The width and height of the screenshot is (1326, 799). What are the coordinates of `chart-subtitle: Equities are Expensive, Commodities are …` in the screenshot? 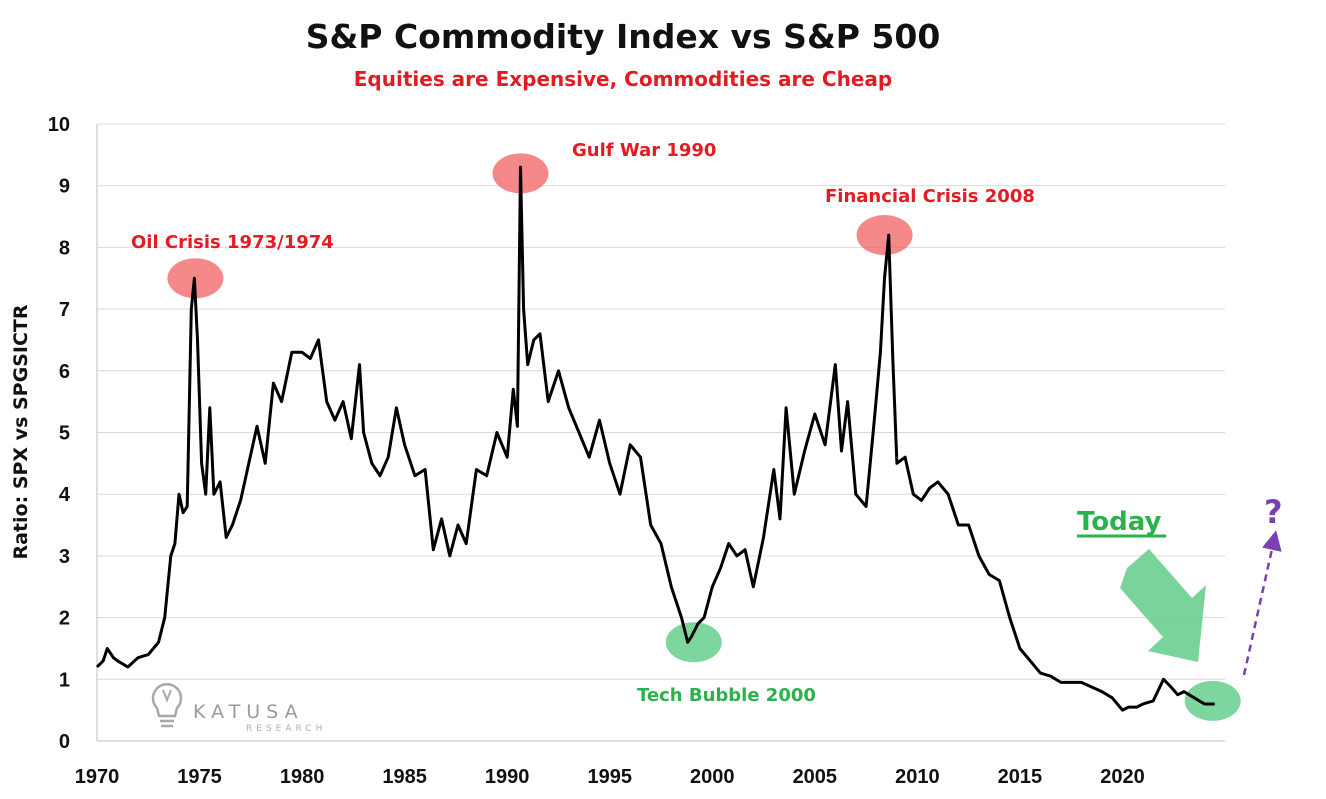 It's located at (623, 79).